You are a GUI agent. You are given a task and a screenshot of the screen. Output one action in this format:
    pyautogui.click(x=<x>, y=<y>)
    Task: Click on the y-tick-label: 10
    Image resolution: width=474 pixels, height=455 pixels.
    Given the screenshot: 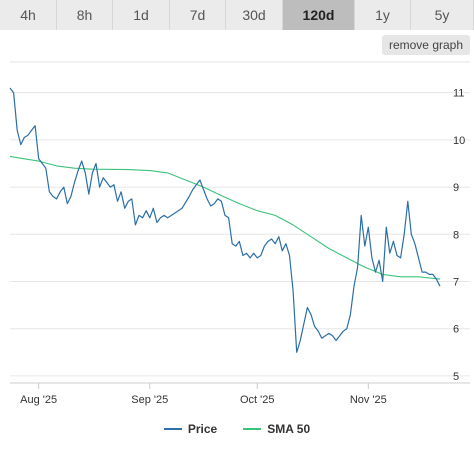 What is the action you would take?
    pyautogui.click(x=459, y=141)
    